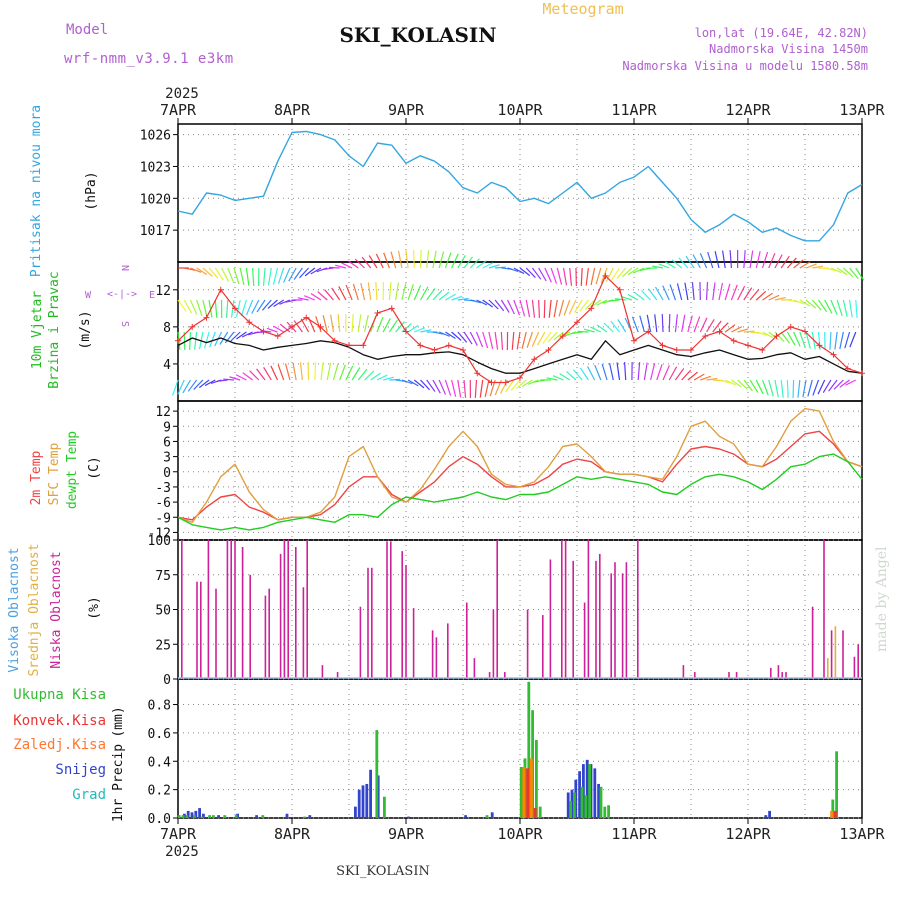  What do you see at coordinates (152, 295) in the screenshot?
I see `dir-e: E` at bounding box center [152, 295].